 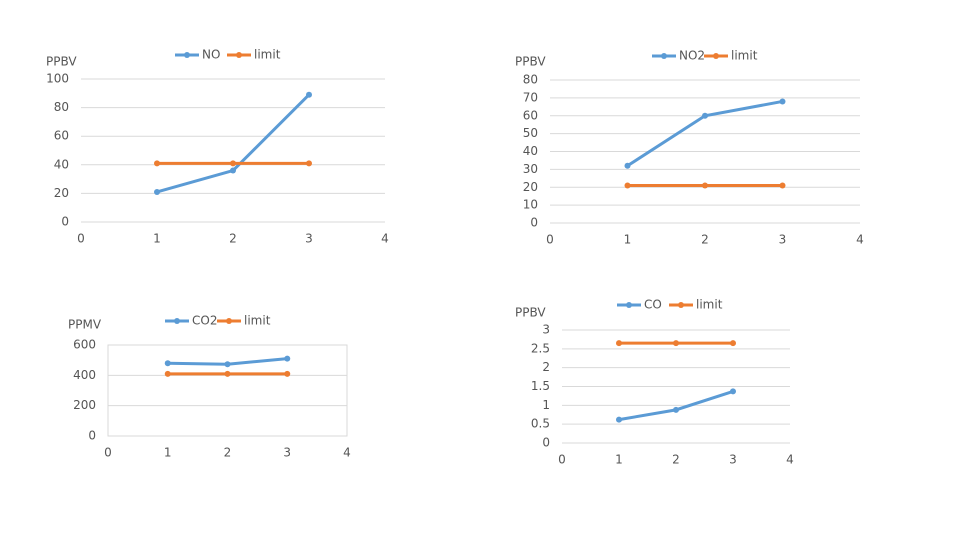 What do you see at coordinates (530, 97) in the screenshot?
I see `y-tick-label: 70` at bounding box center [530, 97].